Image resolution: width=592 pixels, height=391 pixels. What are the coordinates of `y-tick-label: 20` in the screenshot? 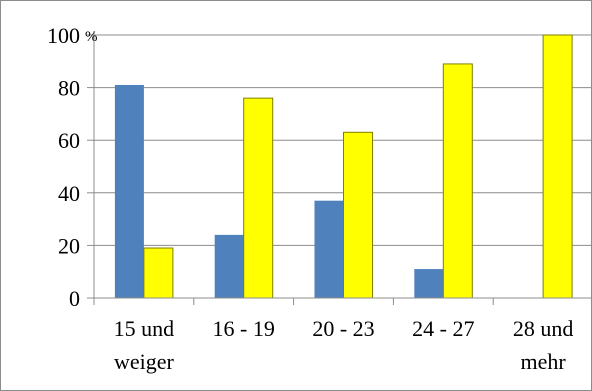 It's located at (69, 245).